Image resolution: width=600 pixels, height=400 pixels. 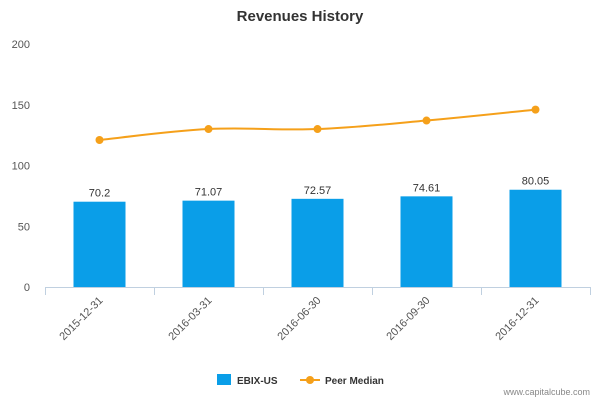 I want to click on y-tick-label: 0, so click(x=27, y=288).